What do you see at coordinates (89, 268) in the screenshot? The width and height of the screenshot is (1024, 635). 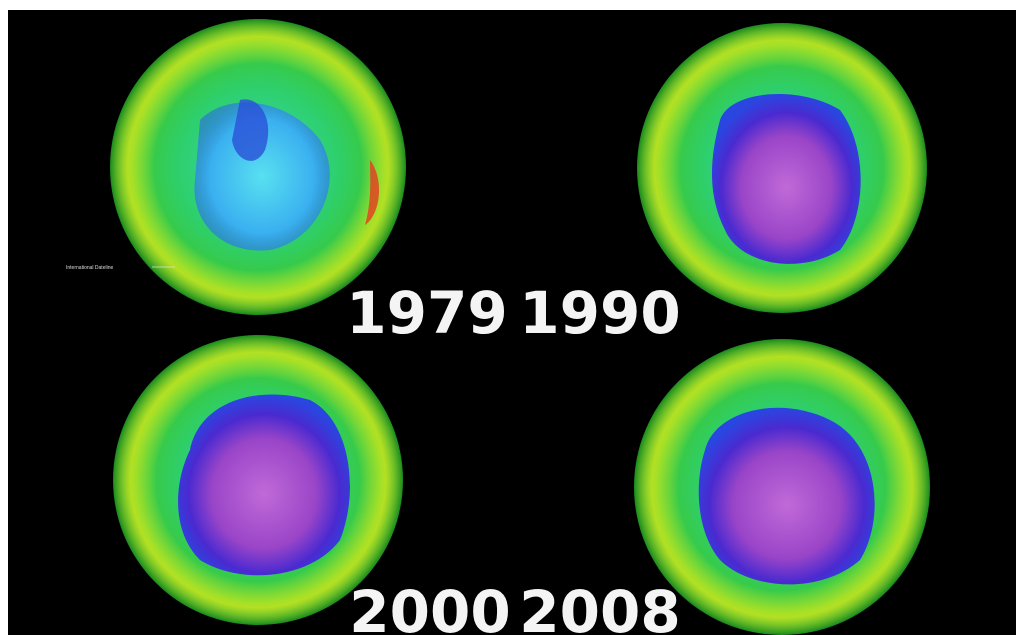 I see `annotation: International Dateline` at bounding box center [89, 268].